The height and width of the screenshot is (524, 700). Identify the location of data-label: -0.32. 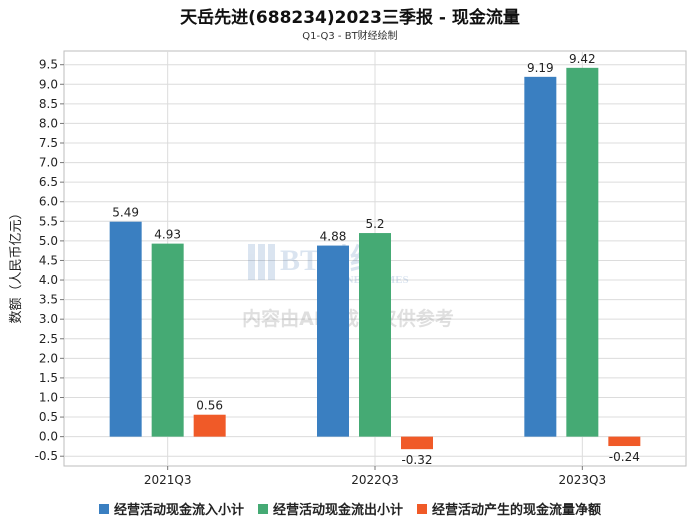
(416, 460).